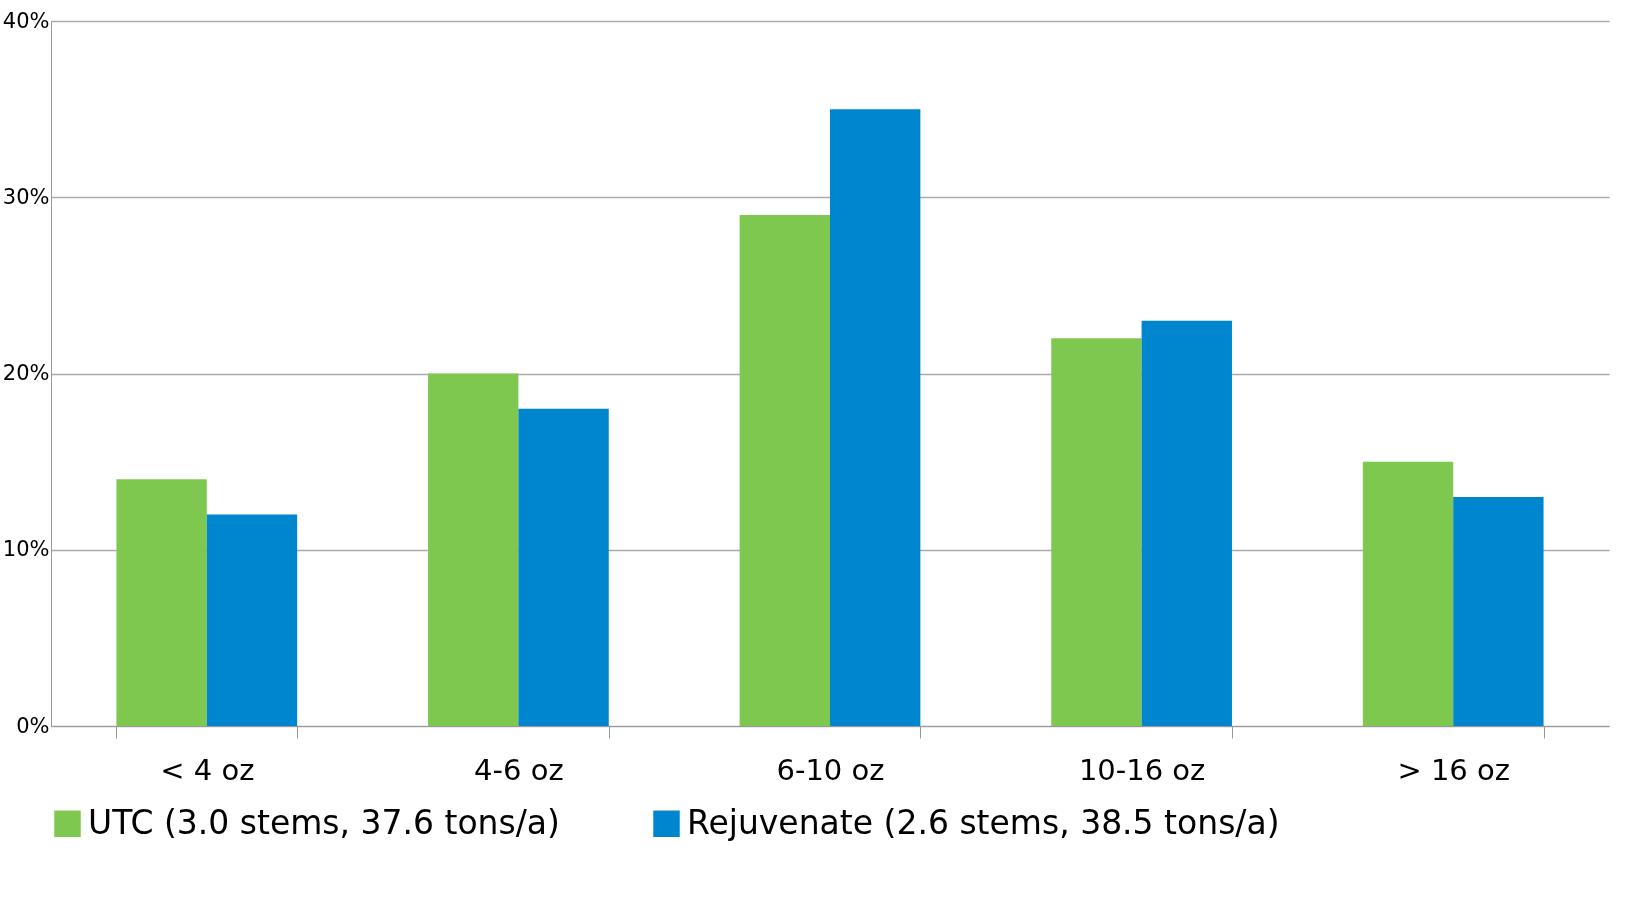  I want to click on x-tick-label: 10-16 oz, so click(1142, 769).